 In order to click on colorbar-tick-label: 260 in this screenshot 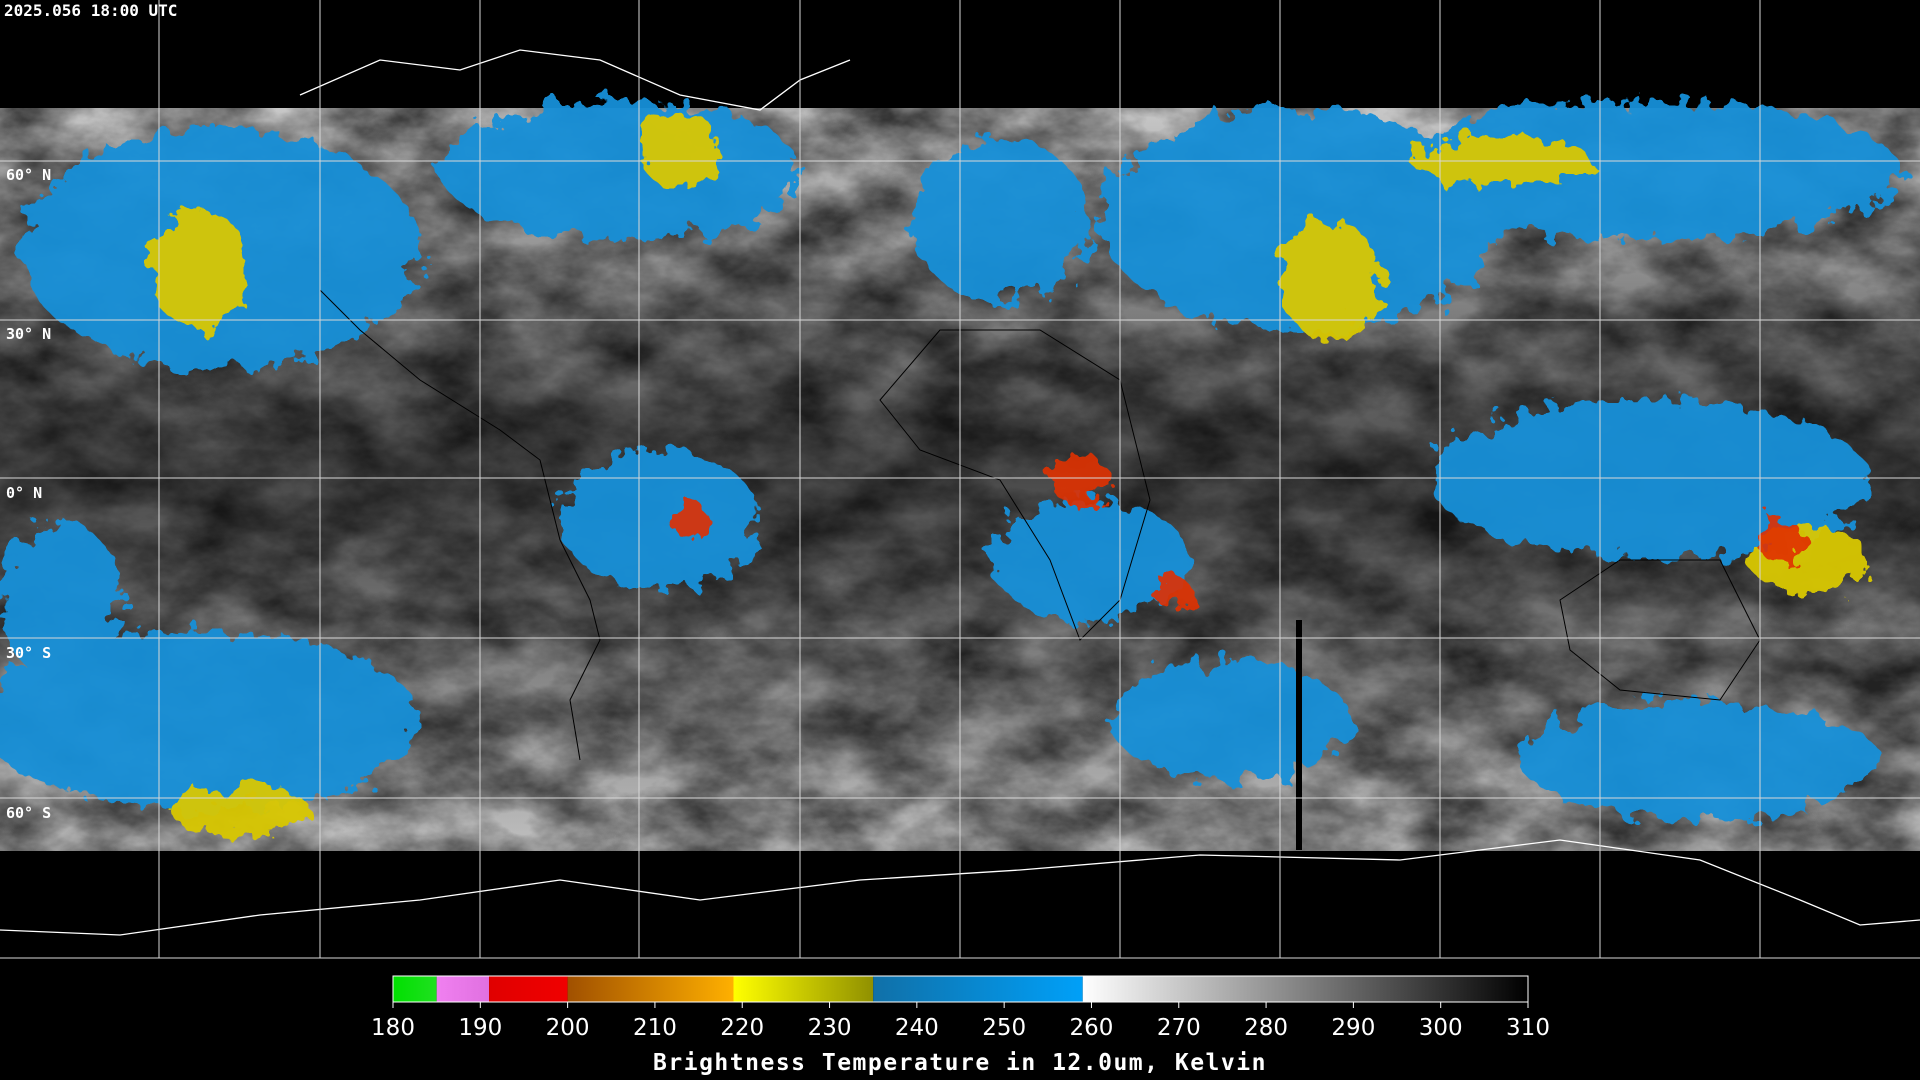, I will do `click(1092, 1028)`.